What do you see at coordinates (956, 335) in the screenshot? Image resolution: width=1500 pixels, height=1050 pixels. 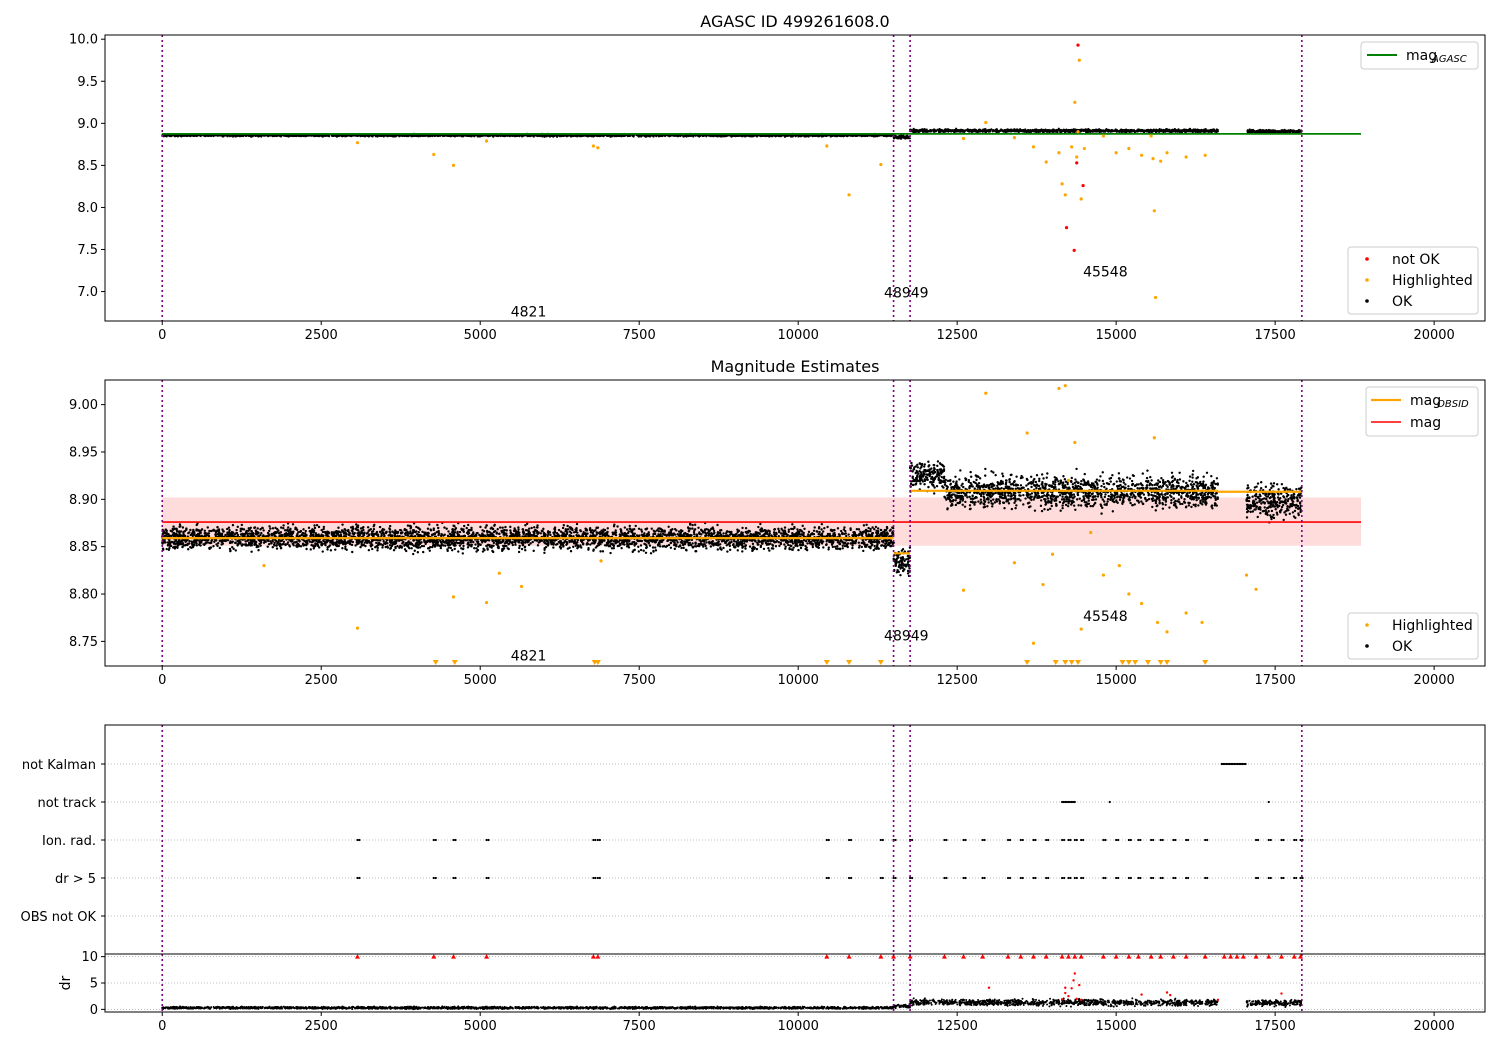 I see `agasc-xtick-label: 12500` at bounding box center [956, 335].